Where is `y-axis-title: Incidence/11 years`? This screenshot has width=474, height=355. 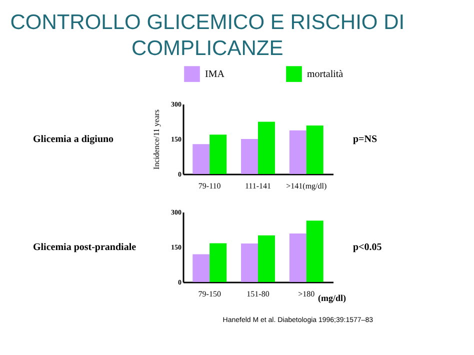
y-axis-title: Incidence/11 years is located at coordinates (156, 140).